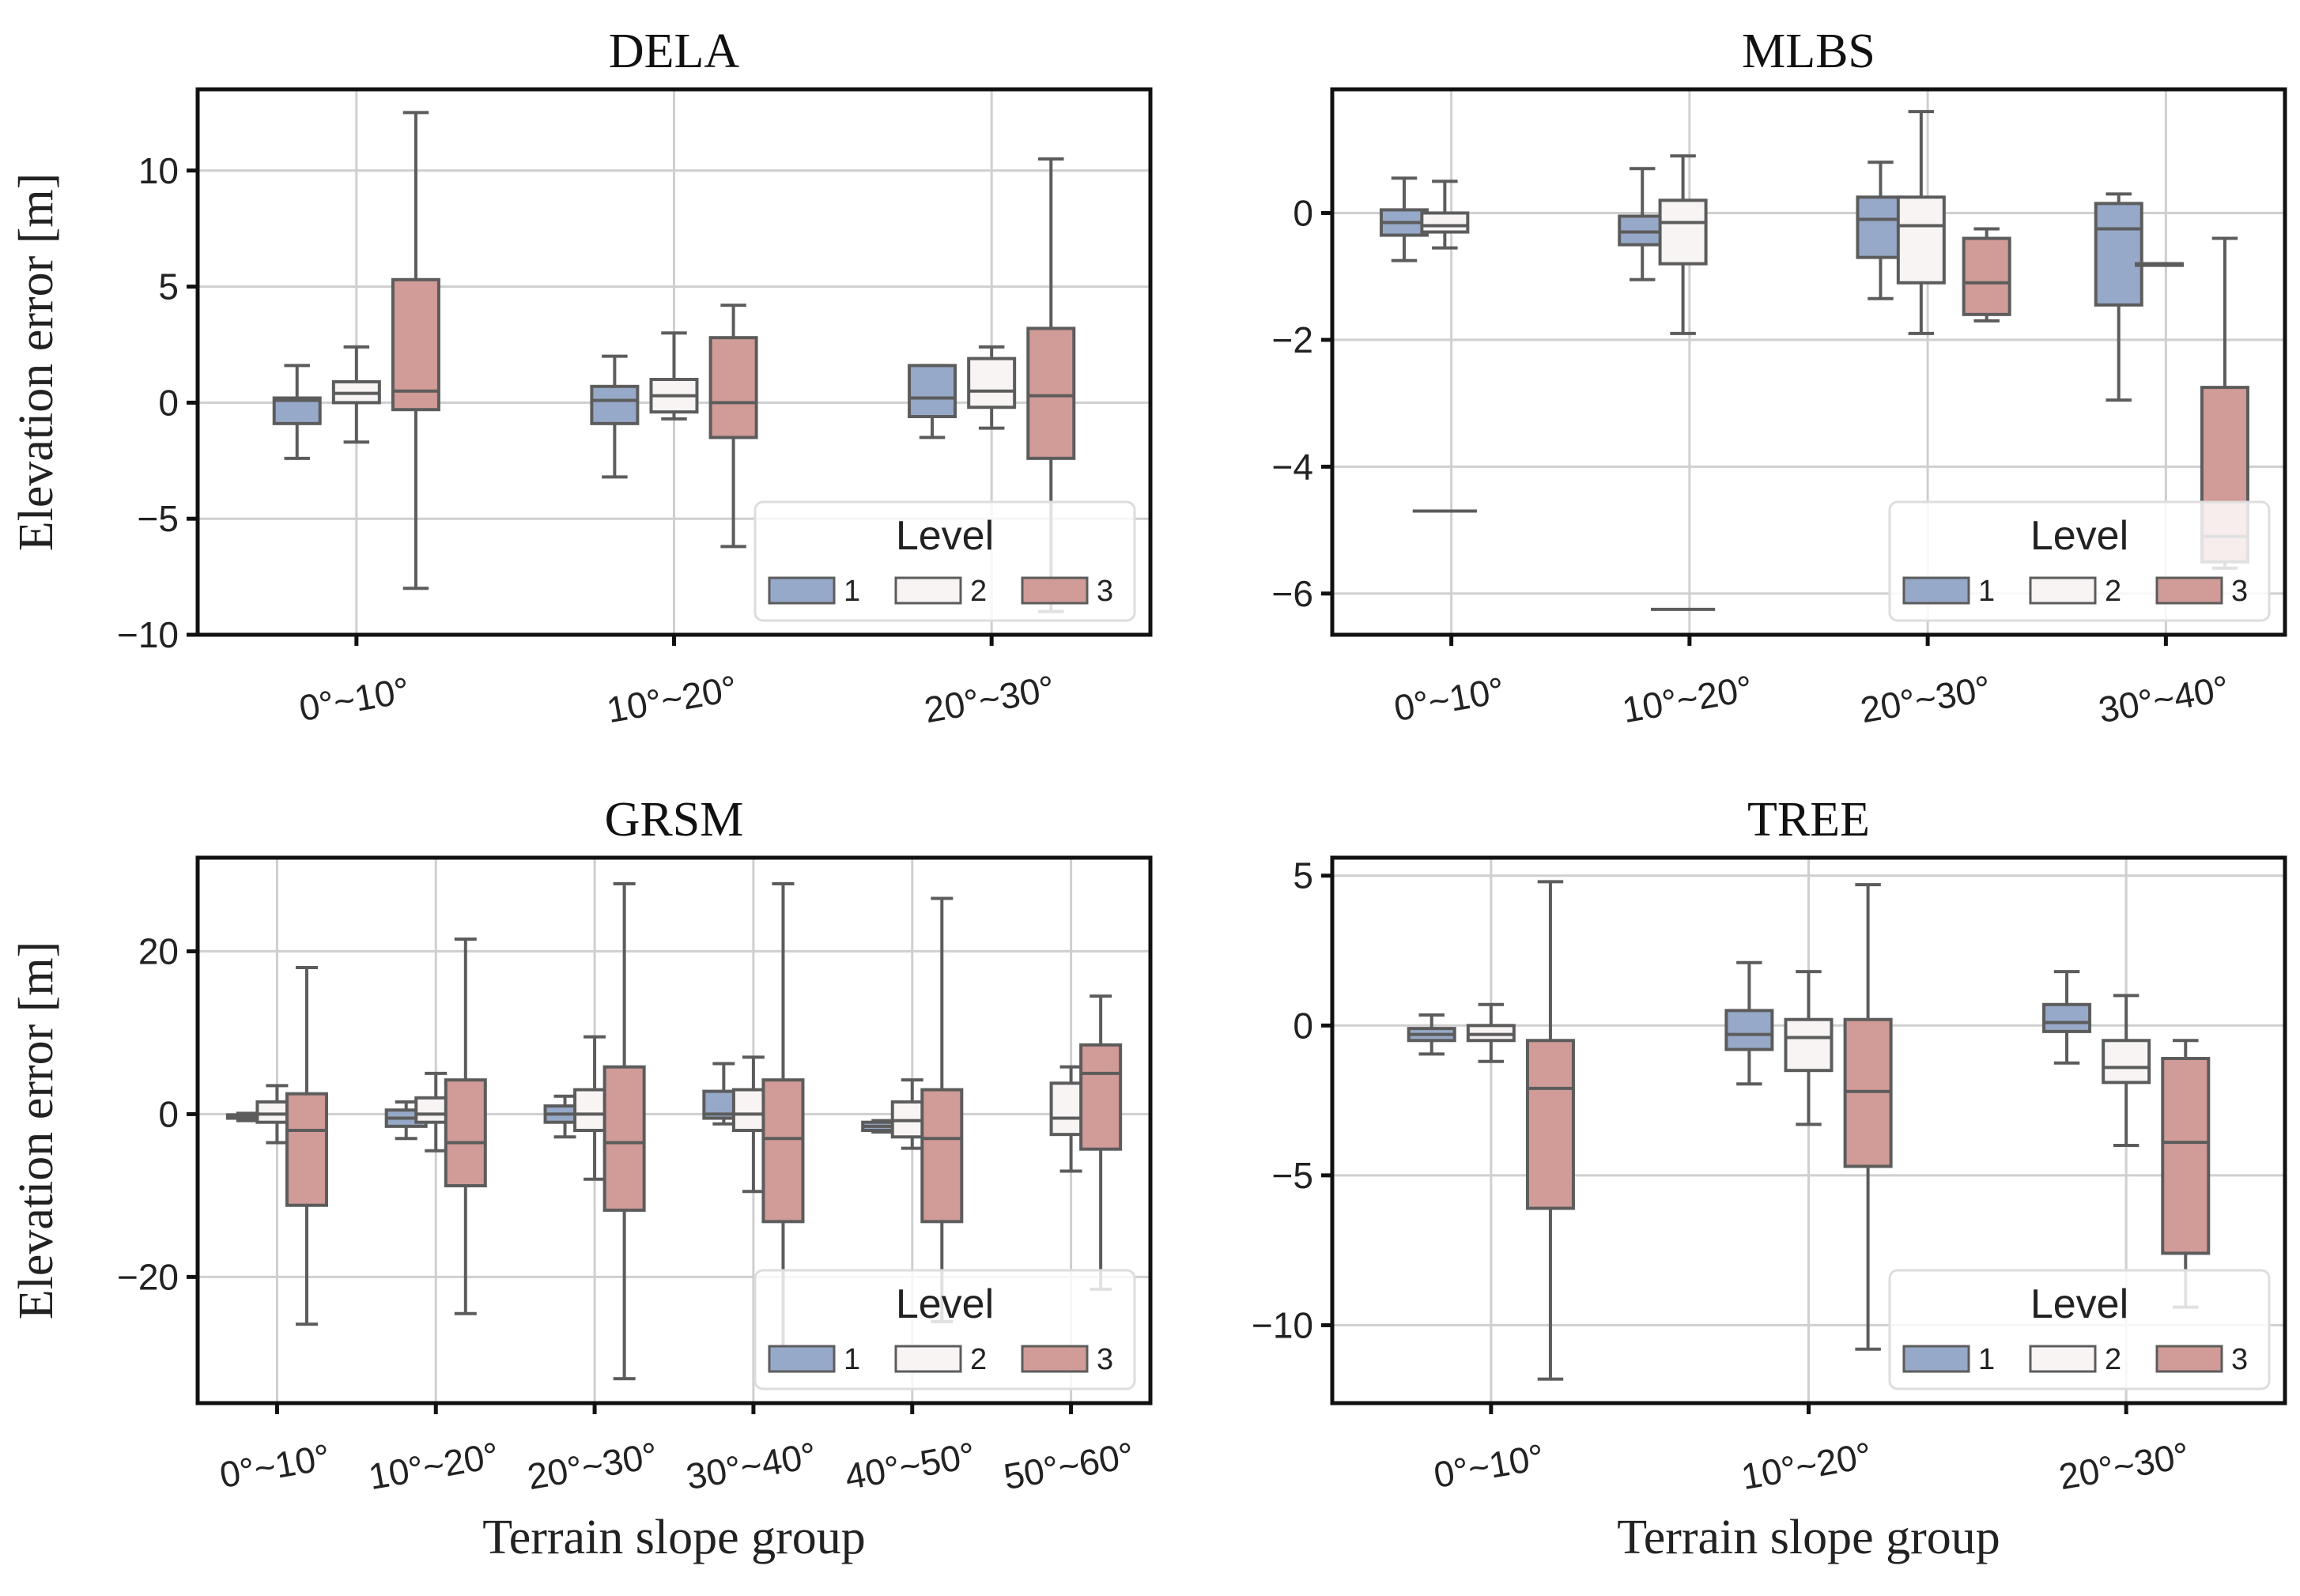 This screenshot has height=1596, width=2300. Describe the element at coordinates (1292, 340) in the screenshot. I see `y-tick-label: −2` at that location.